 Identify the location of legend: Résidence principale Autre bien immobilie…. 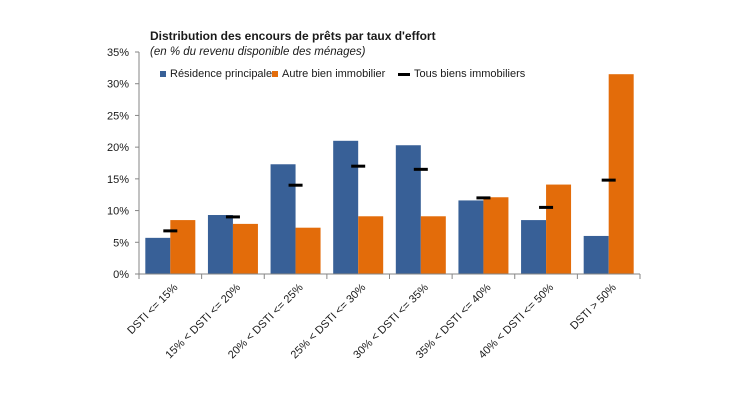
(343, 74).